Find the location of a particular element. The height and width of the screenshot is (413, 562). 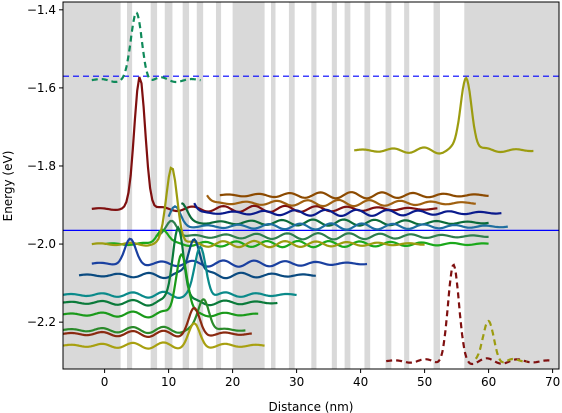

x-tick-label: 30 is located at coordinates (296, 382).